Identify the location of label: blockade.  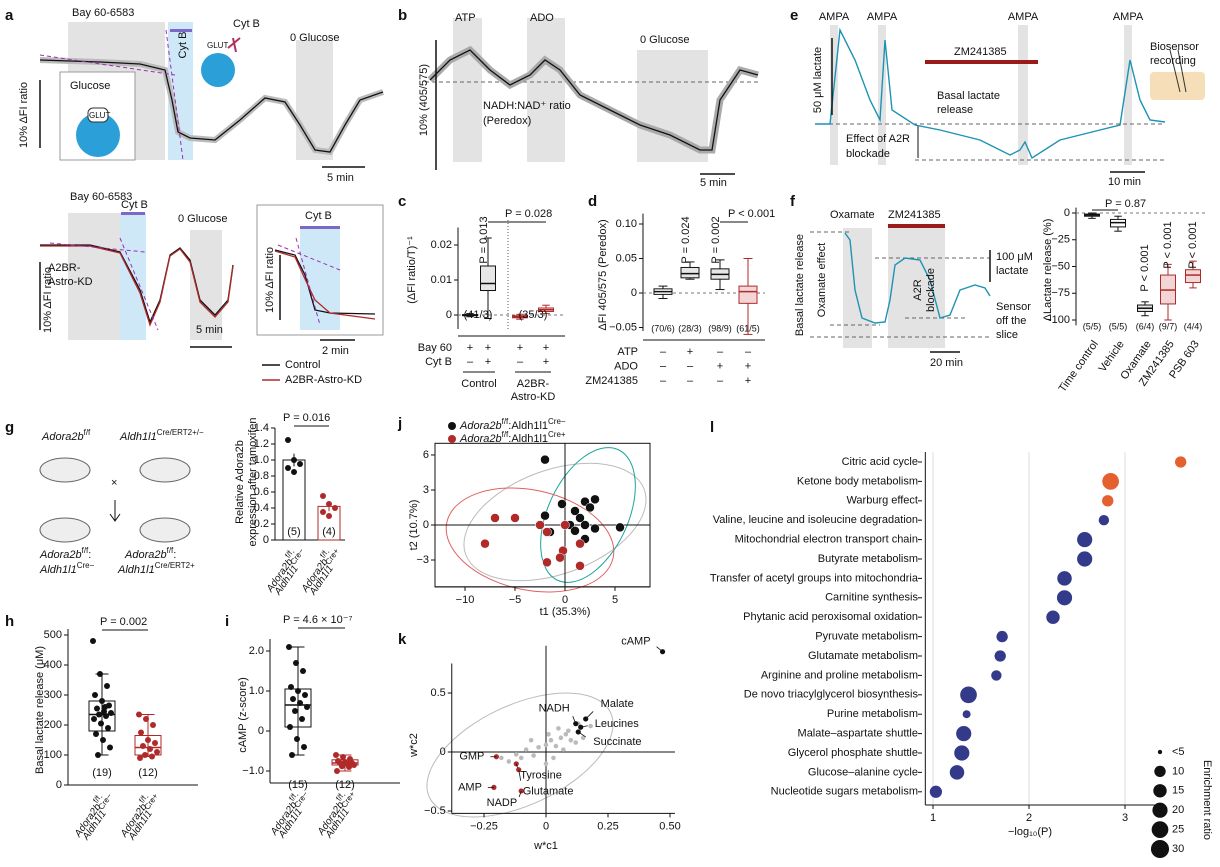
(868, 154).